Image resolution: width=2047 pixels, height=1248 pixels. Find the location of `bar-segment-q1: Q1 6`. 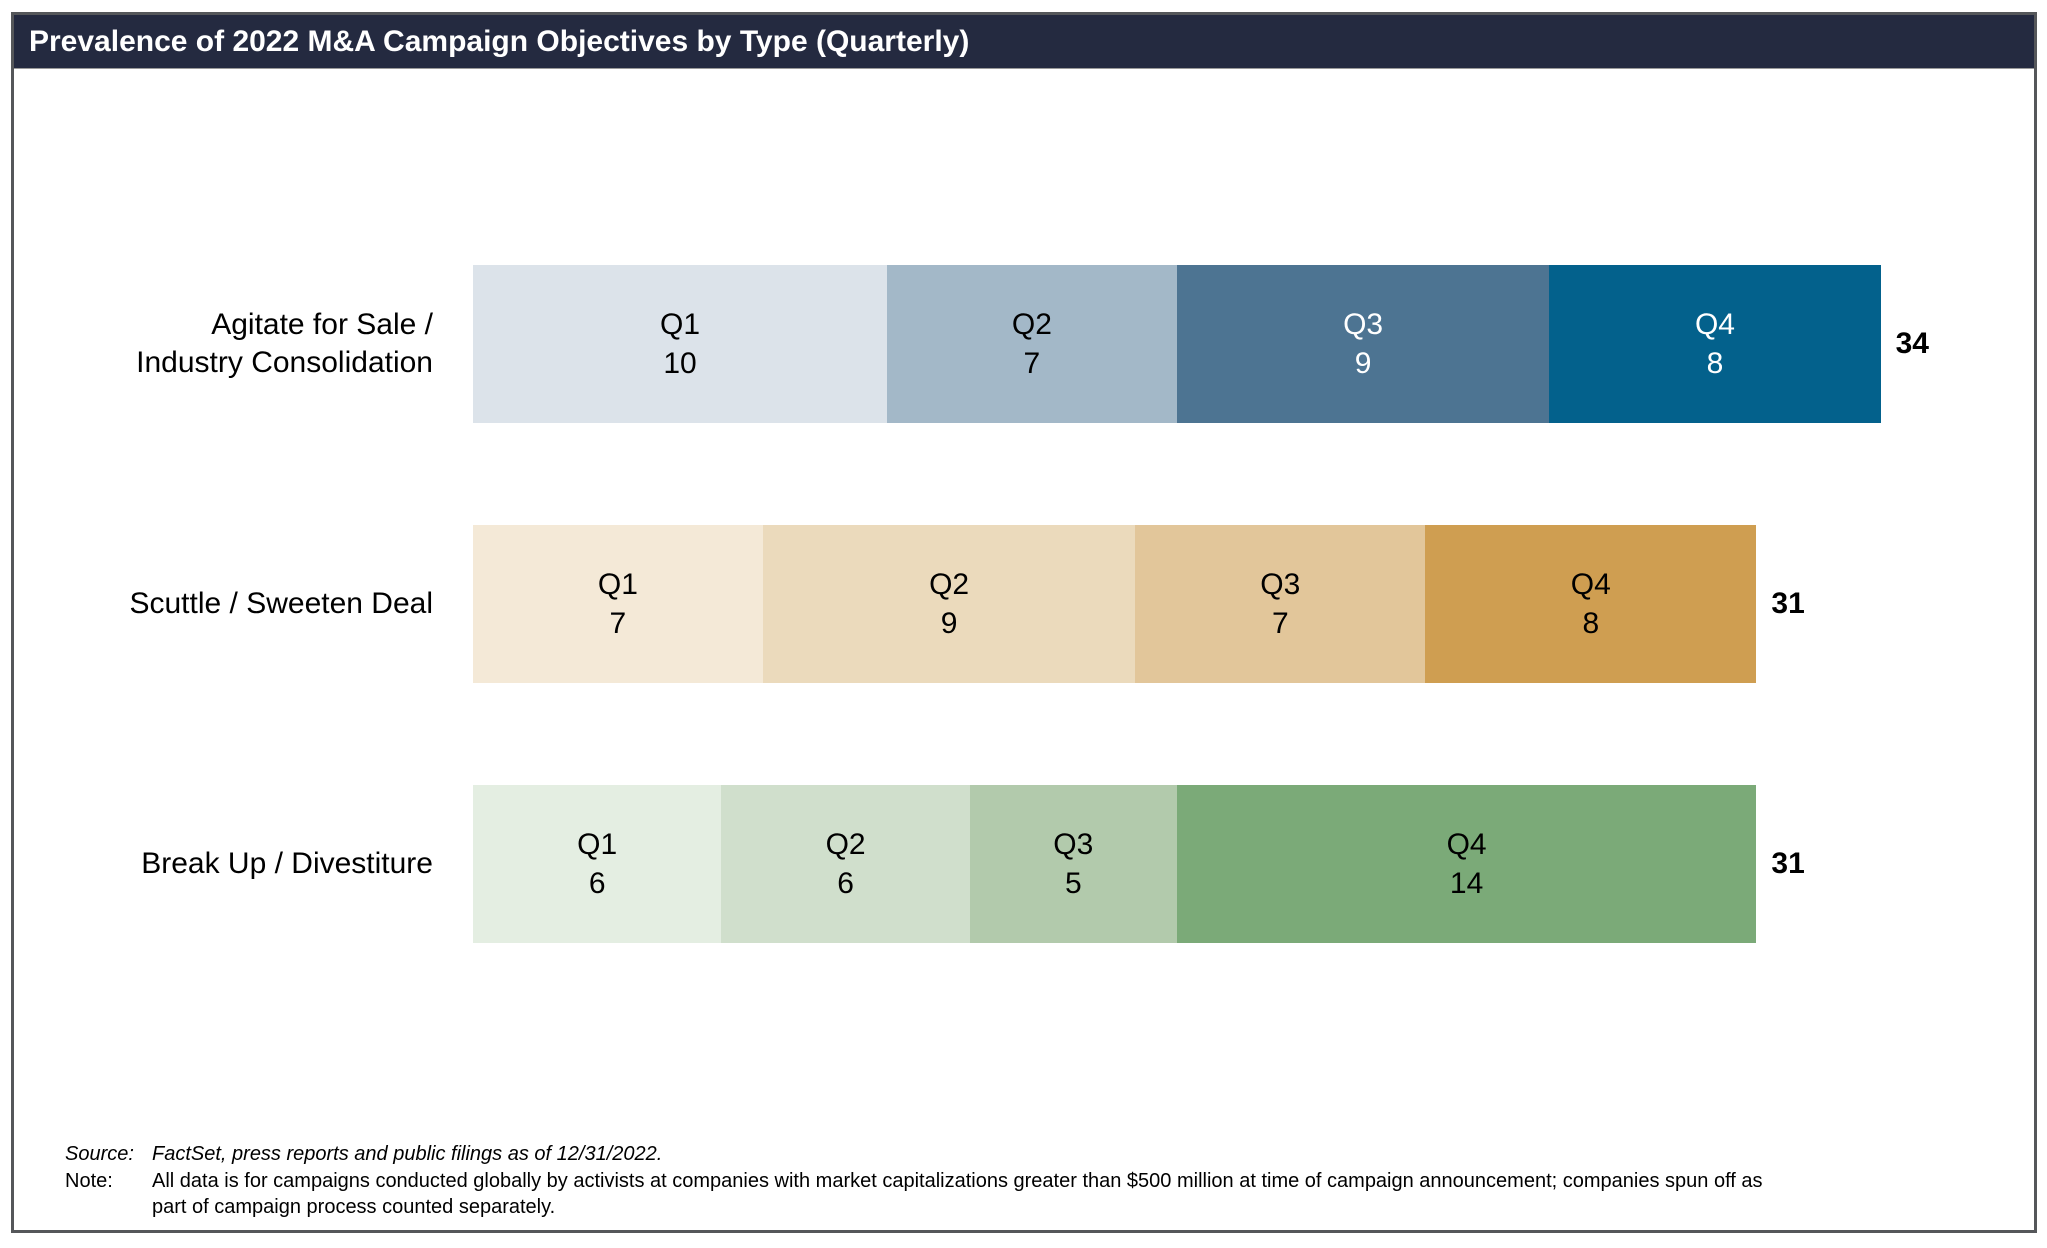

bar-segment-q1: Q1 6 is located at coordinates (597, 864).